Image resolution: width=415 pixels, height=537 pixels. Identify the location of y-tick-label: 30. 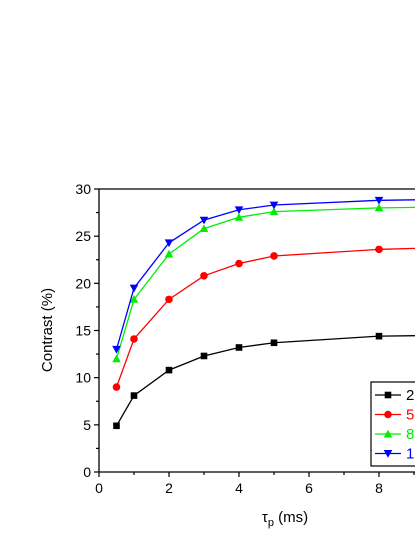
(83, 189).